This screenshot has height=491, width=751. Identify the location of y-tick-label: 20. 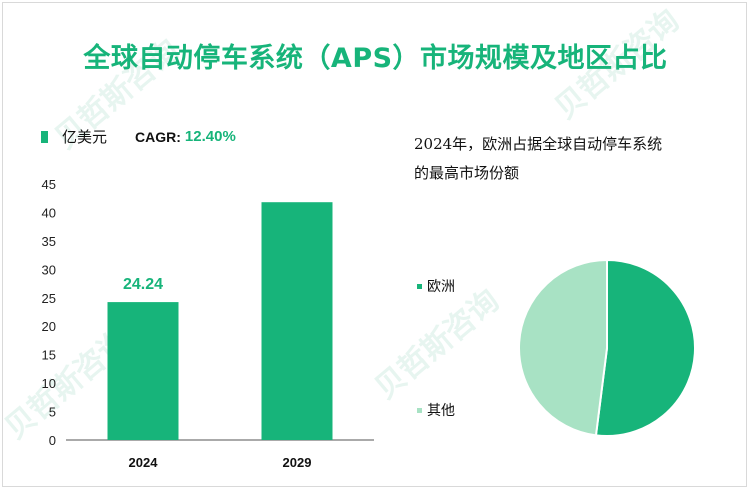
(49, 326).